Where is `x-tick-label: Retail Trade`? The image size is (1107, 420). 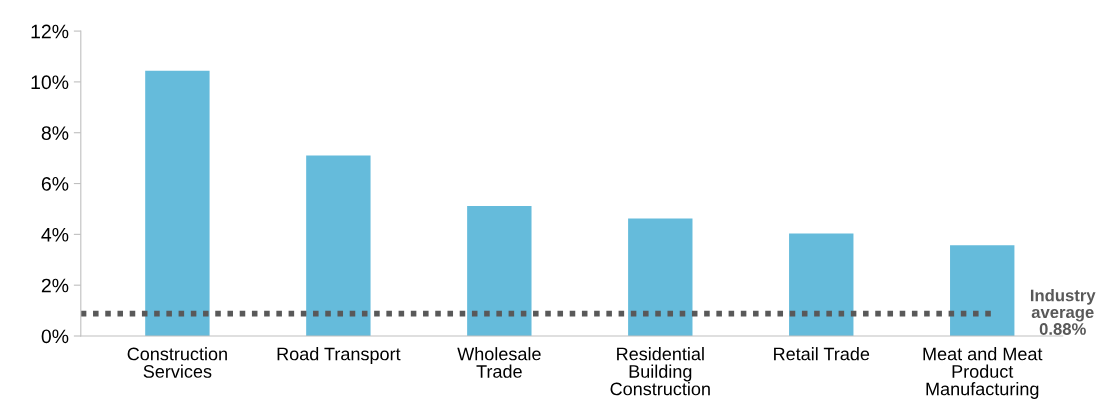 x-tick-label: Retail Trade is located at coordinates (822, 354).